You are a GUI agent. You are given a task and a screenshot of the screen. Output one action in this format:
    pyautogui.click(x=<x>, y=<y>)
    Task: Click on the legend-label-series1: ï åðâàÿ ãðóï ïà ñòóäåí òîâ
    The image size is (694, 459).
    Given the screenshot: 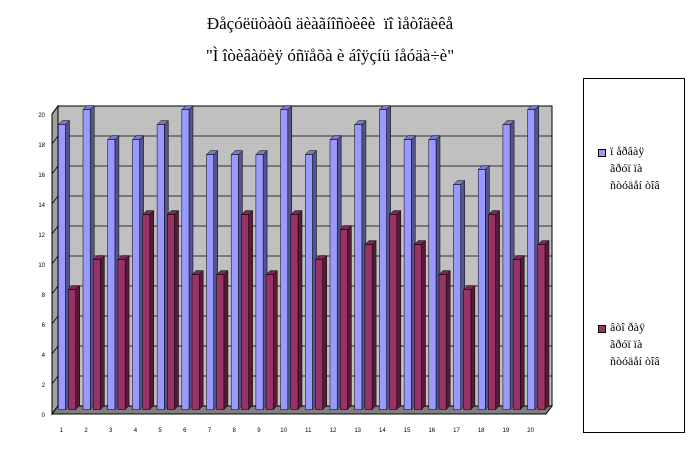 What is the action you would take?
    pyautogui.click(x=635, y=168)
    